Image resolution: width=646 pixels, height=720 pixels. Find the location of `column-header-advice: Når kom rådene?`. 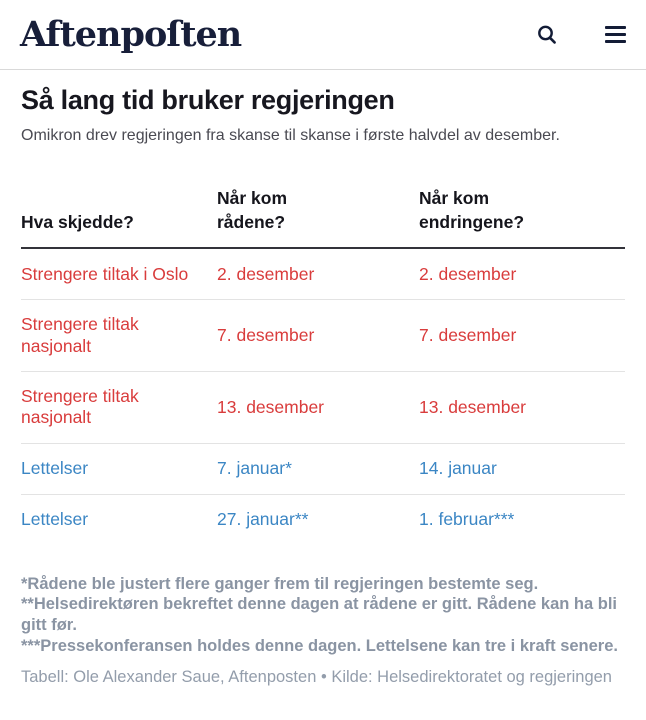

column-header-advice: Når kom rådene? is located at coordinates (252, 210).